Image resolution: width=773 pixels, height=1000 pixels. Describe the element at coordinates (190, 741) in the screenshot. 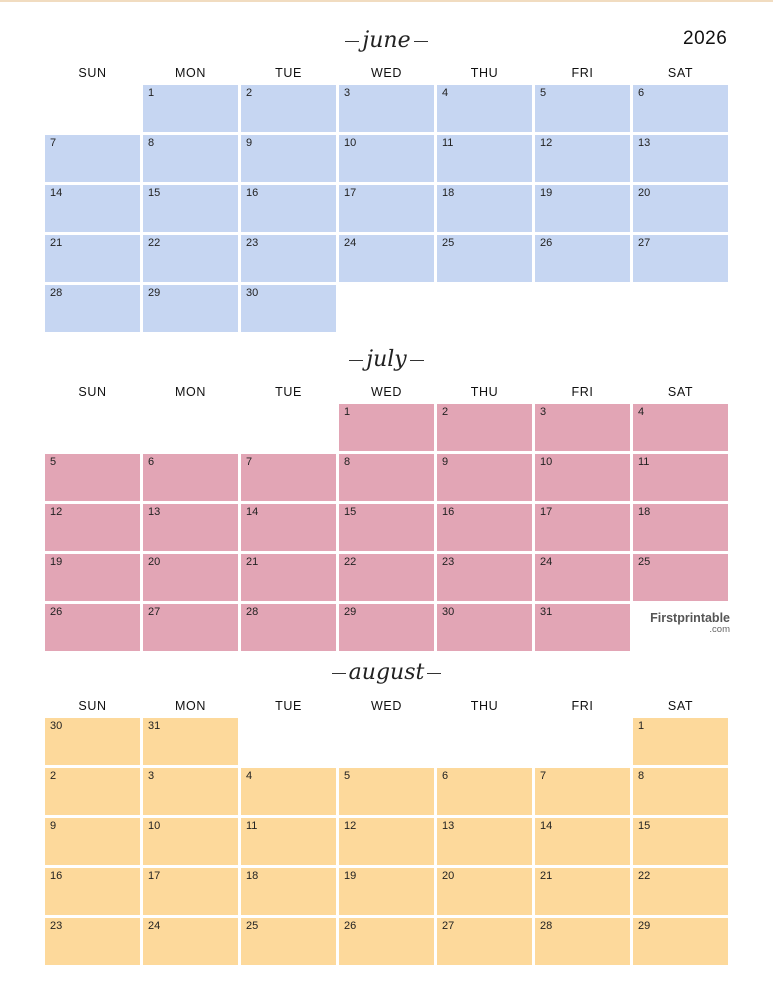

I see `day-cell: 31` at that location.